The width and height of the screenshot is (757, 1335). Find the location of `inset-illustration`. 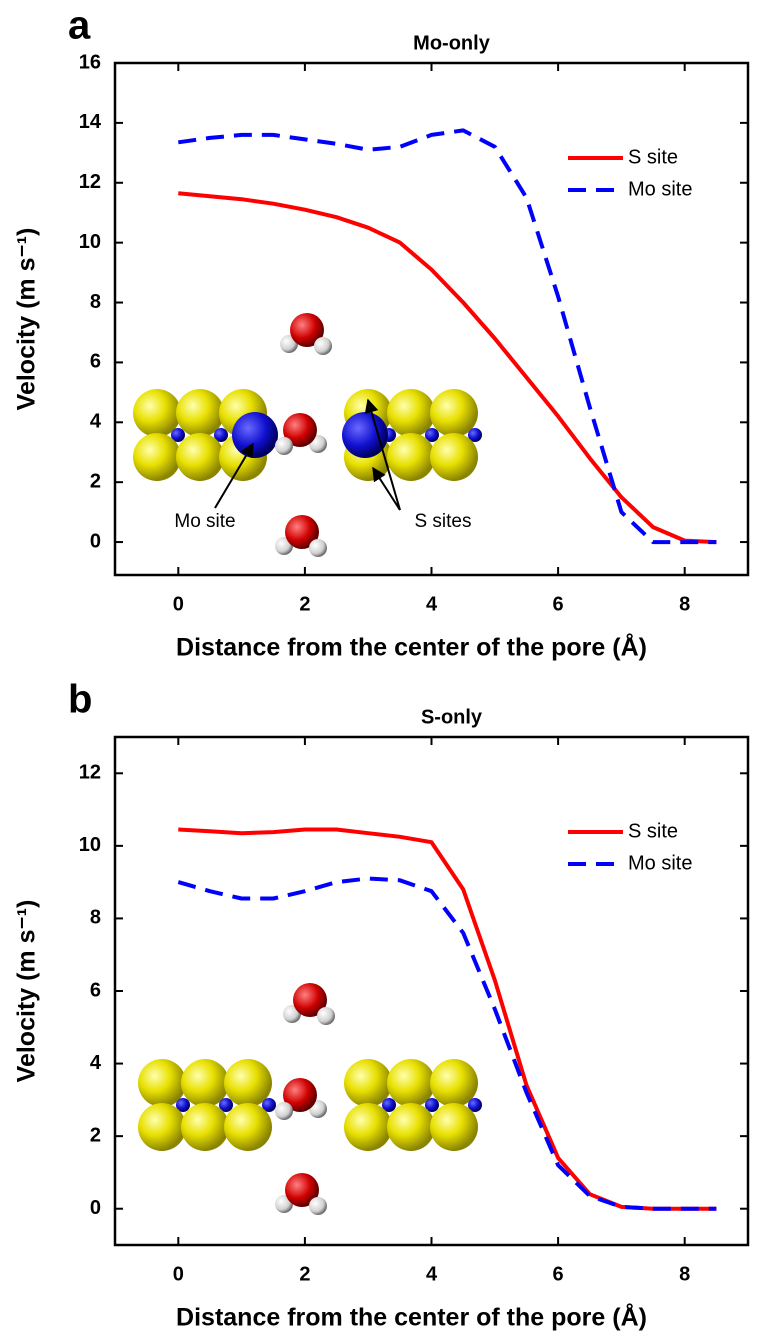

inset-illustration is located at coordinates (310, 1099).